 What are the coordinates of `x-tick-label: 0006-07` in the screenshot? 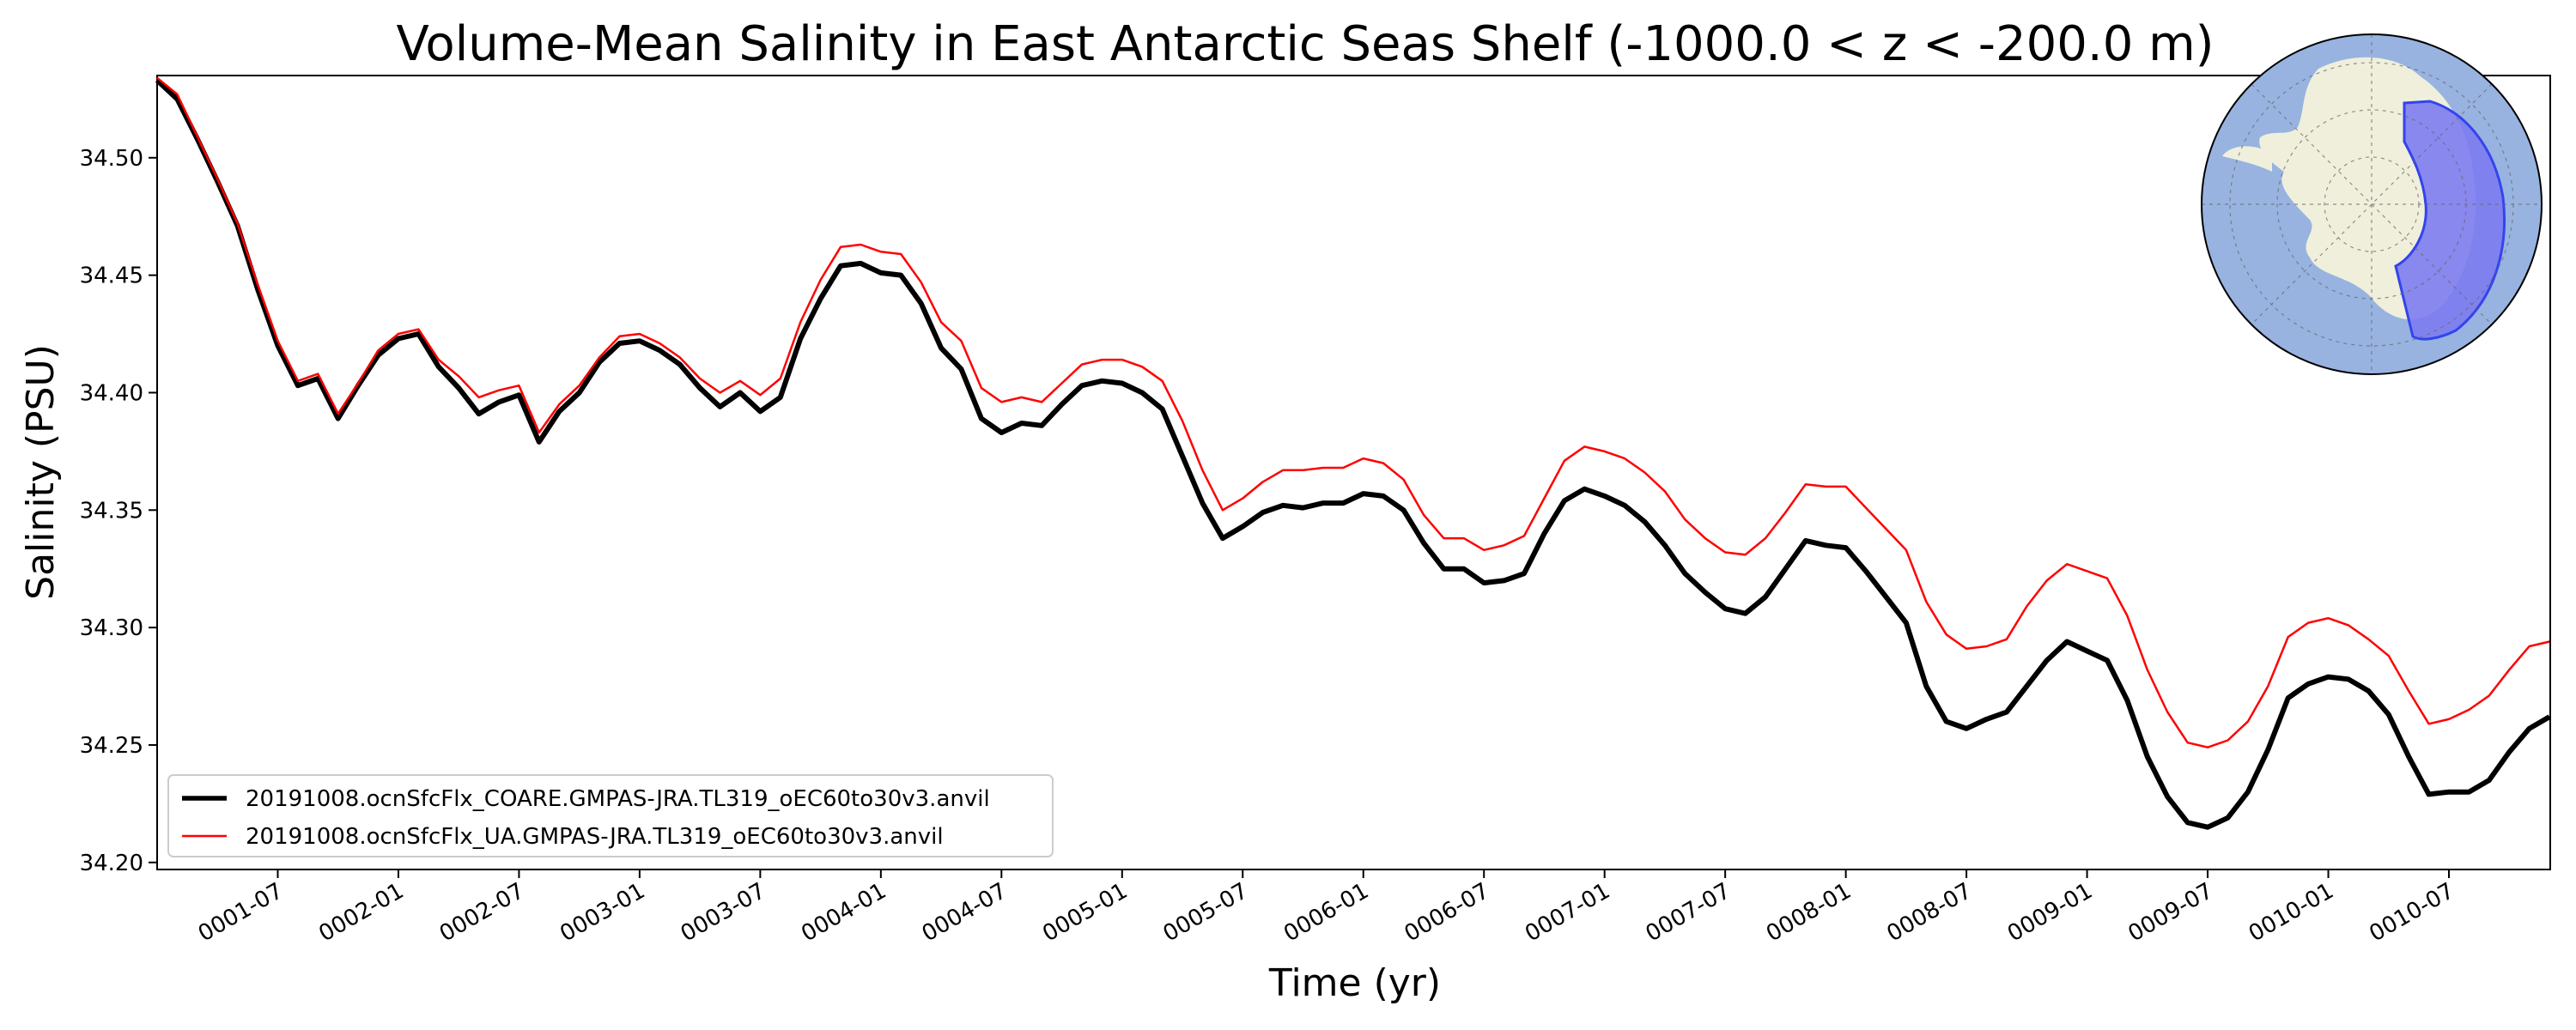 It's located at (1447, 912).